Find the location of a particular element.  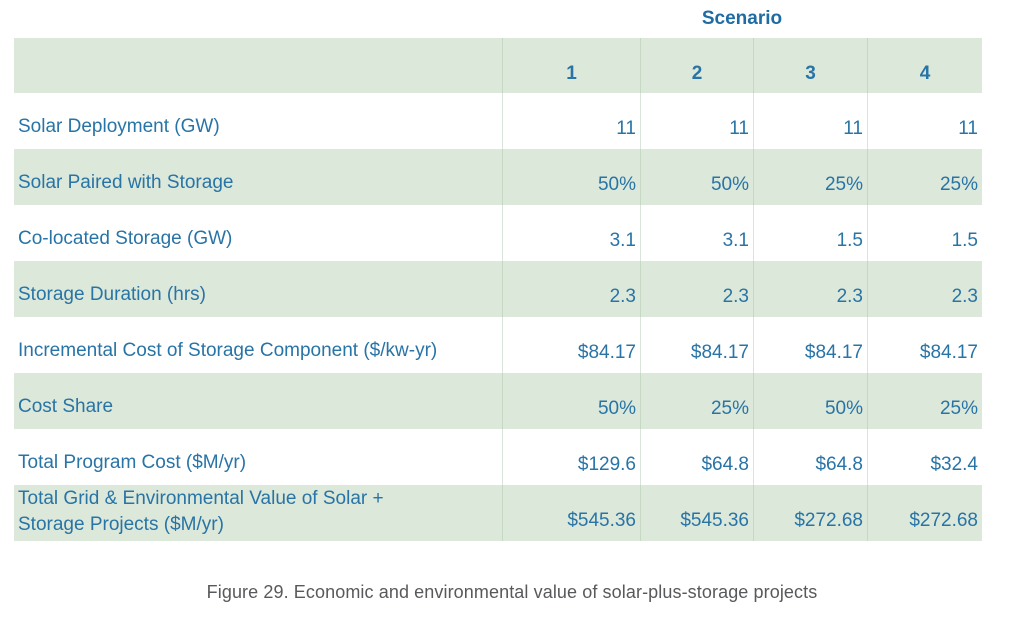

cell-value: $129.6 is located at coordinates (571, 457).